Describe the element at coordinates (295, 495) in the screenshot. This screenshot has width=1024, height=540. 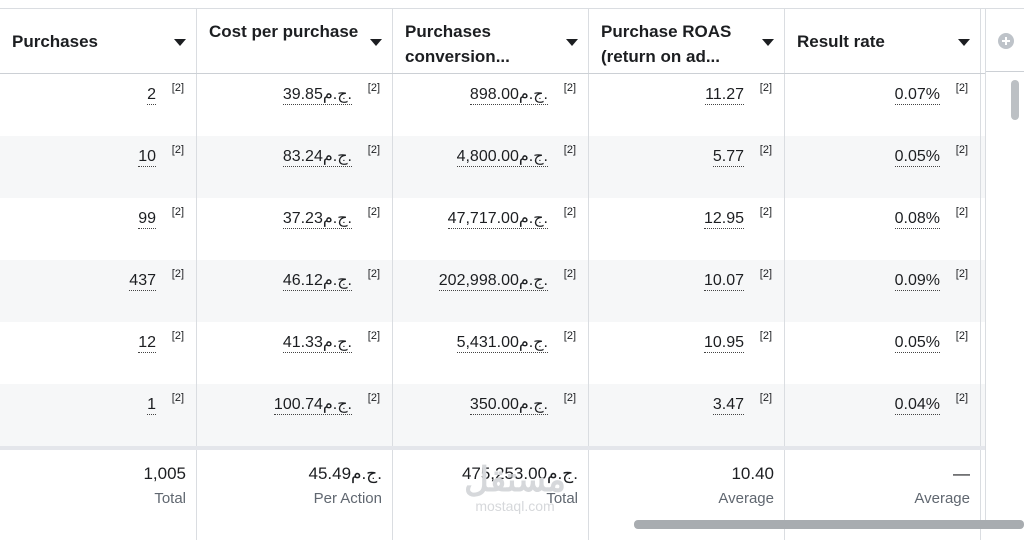
I see `total-cost-per-purchase: 45.49ج.م. Per Action` at that location.